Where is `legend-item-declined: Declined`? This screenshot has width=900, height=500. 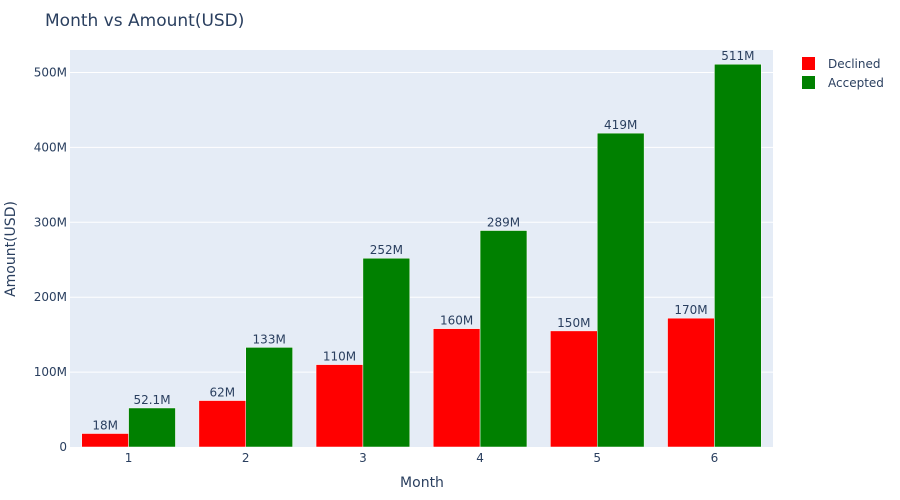 legend-item-declined: Declined is located at coordinates (841, 64).